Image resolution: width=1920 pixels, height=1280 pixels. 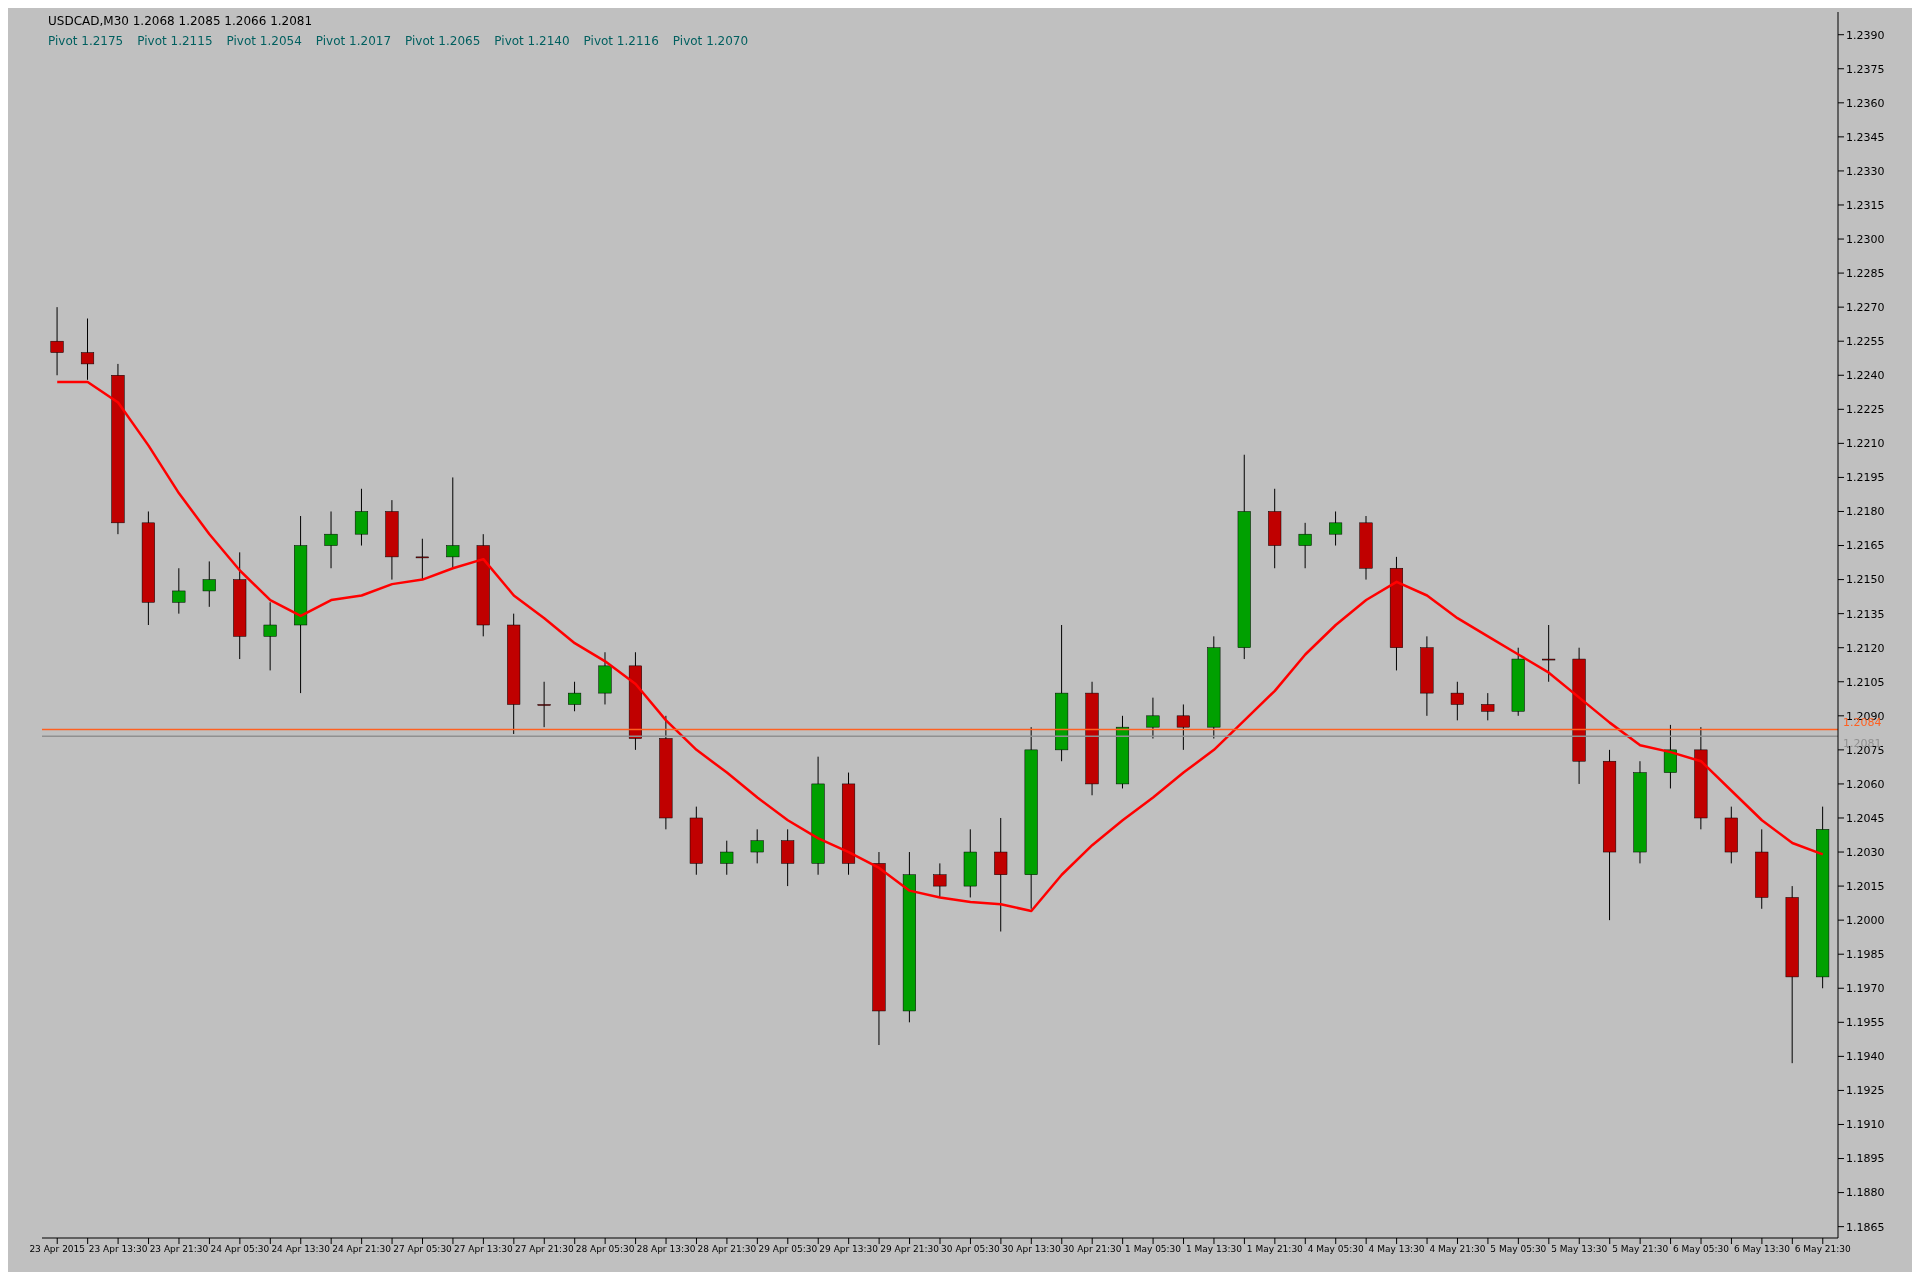 What do you see at coordinates (179, 1249) in the screenshot?
I see `x-tick-label: 23 Apr 21:30` at bounding box center [179, 1249].